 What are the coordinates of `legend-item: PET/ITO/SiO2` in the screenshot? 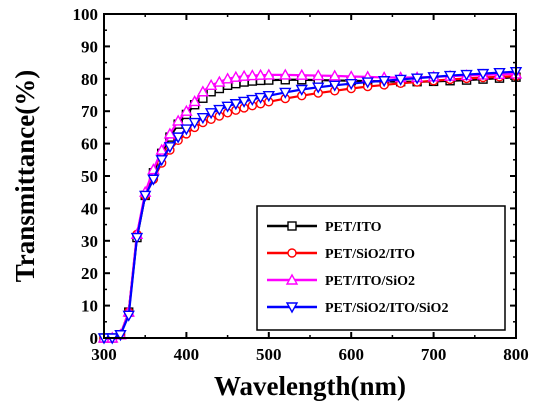 It's located at (341, 281).